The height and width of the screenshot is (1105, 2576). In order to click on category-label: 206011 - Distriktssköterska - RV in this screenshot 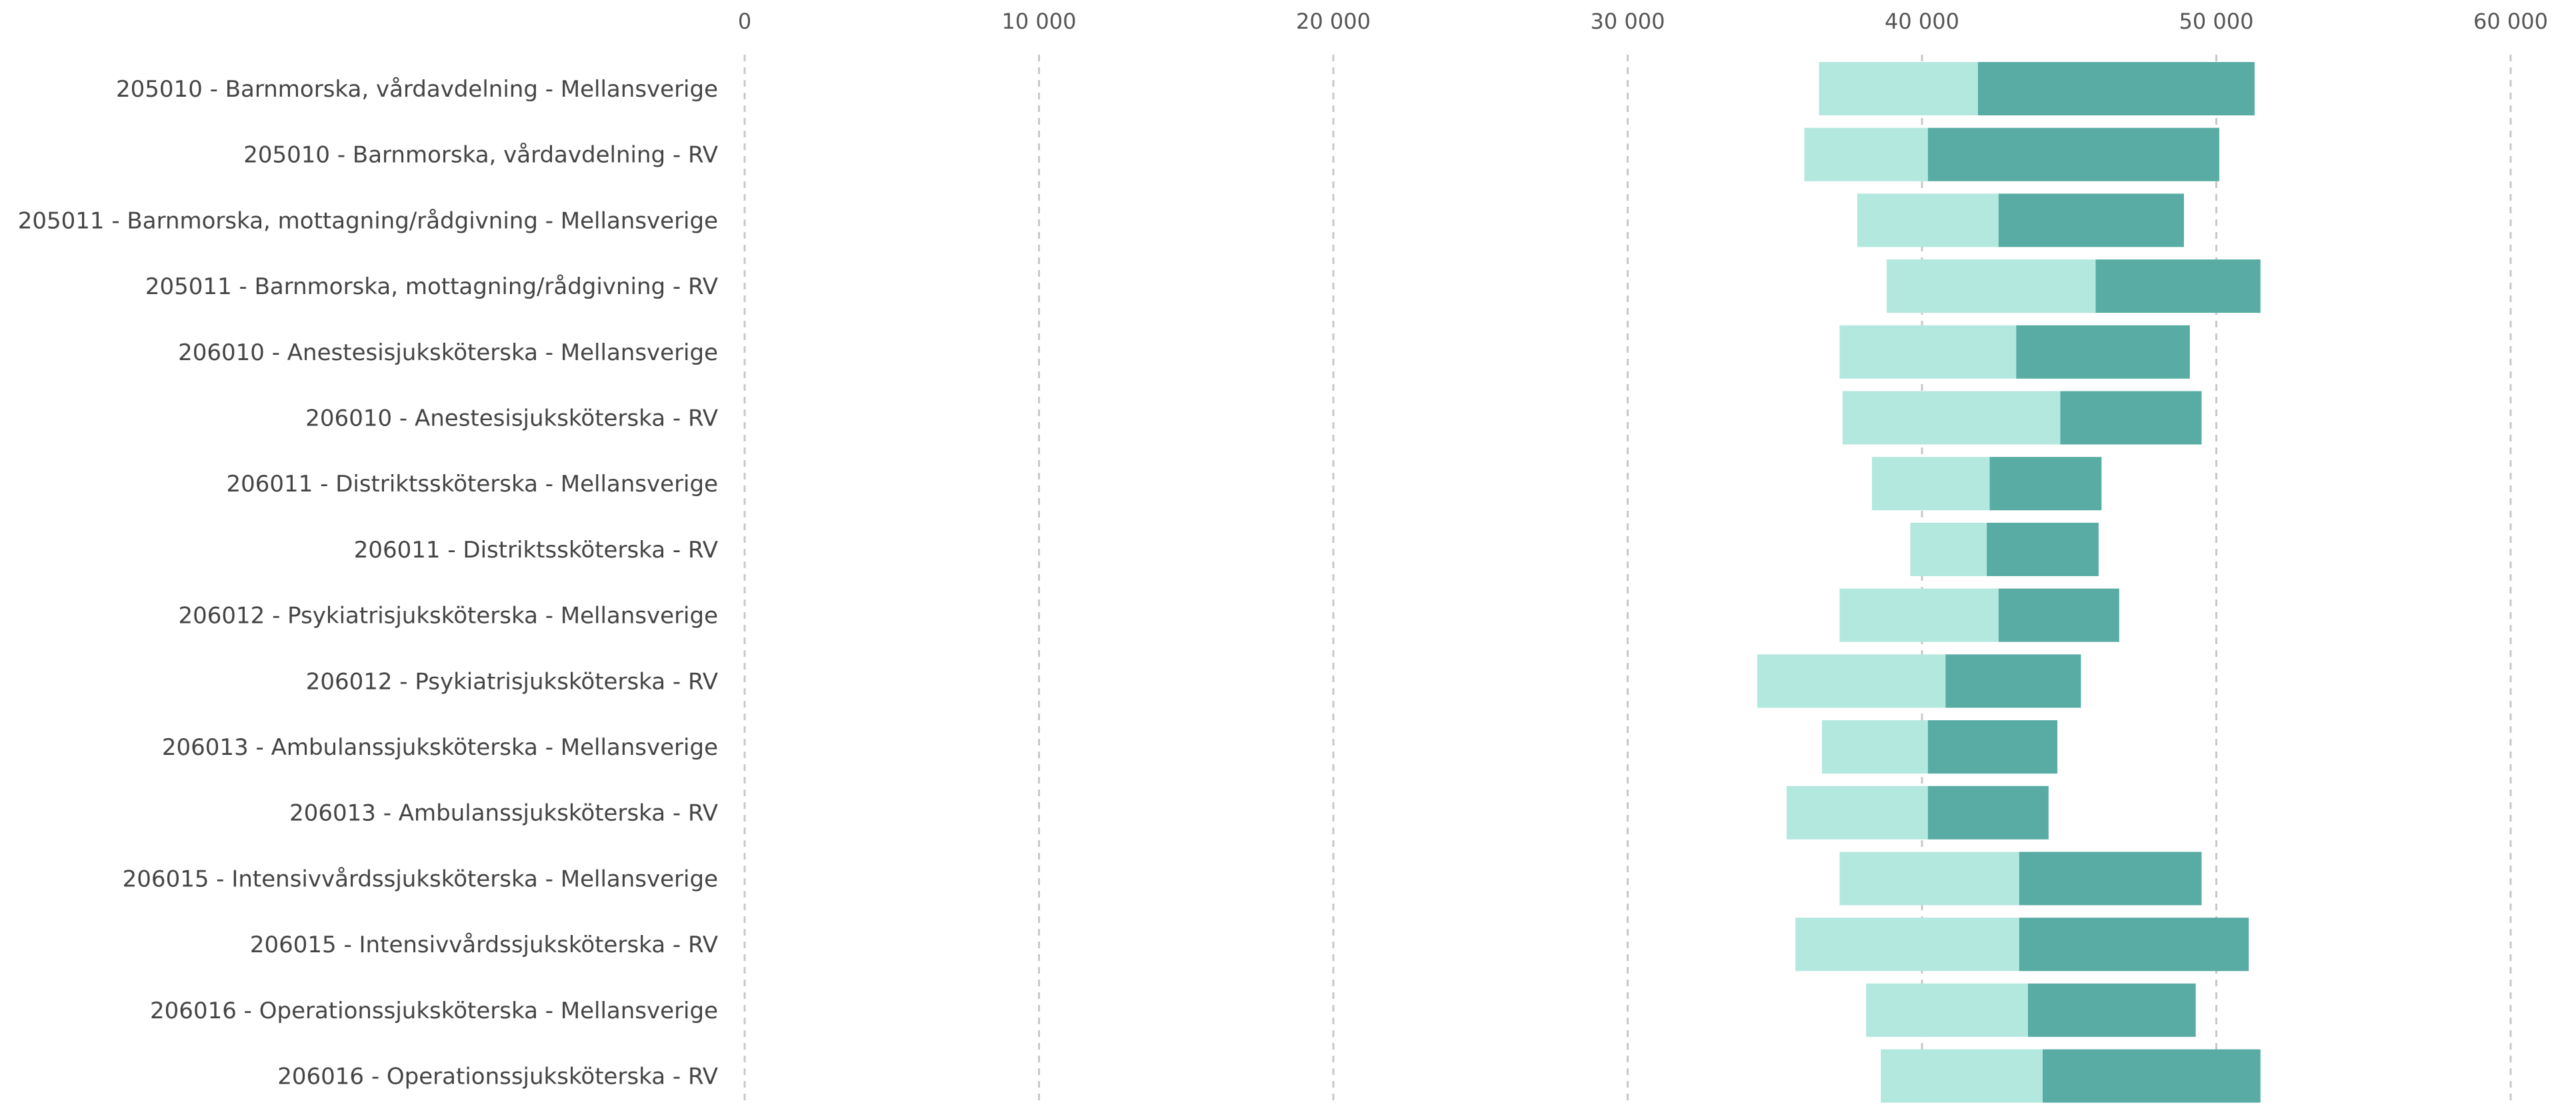, I will do `click(536, 550)`.